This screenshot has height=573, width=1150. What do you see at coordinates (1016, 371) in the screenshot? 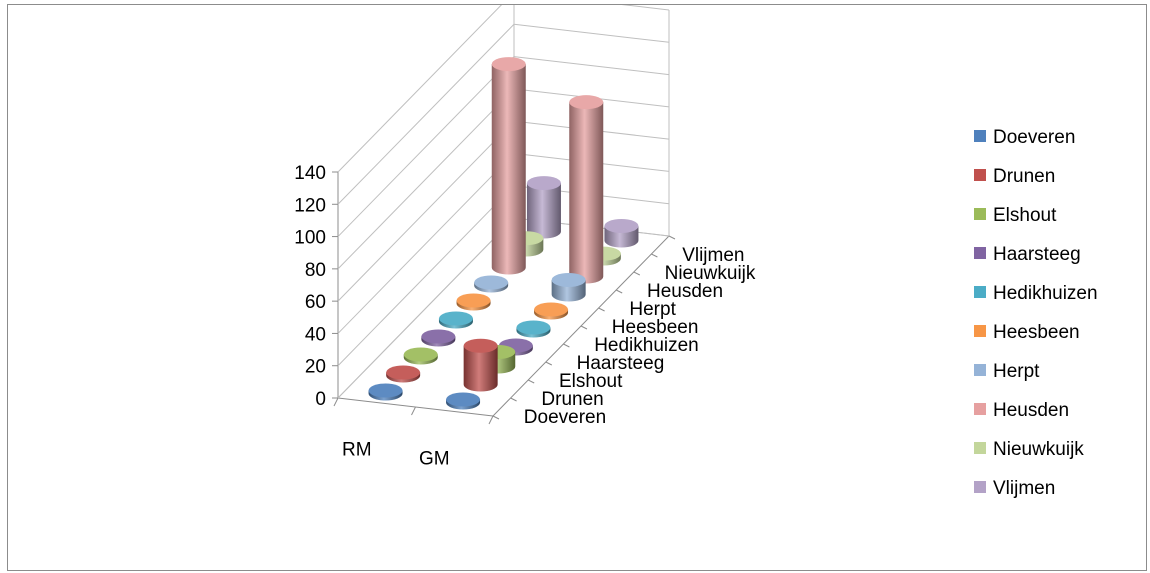
I see `legend-label: Herpt` at bounding box center [1016, 371].